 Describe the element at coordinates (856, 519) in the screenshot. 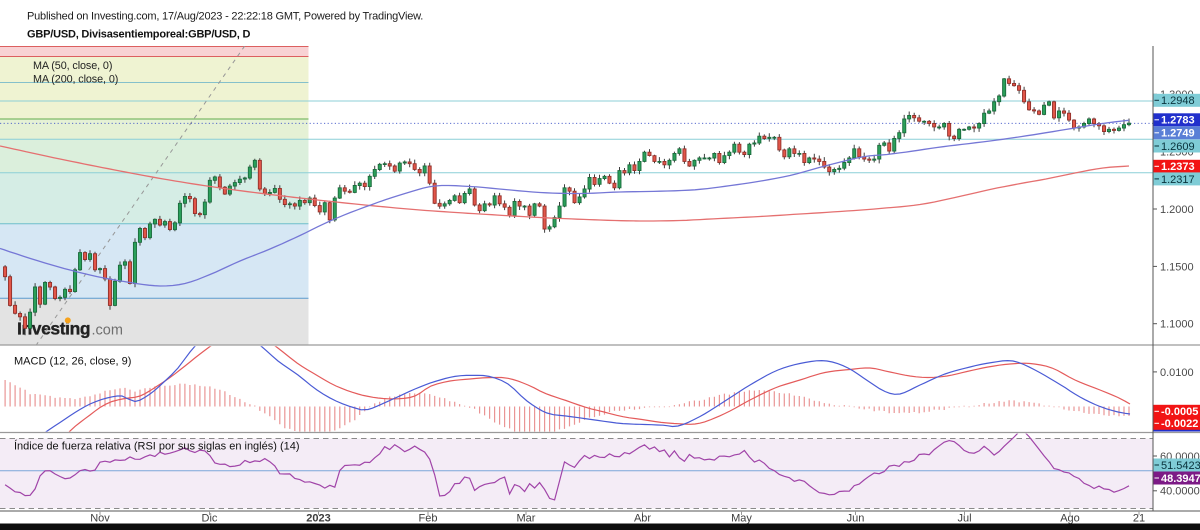

I see `svg-text: Jun` at that location.